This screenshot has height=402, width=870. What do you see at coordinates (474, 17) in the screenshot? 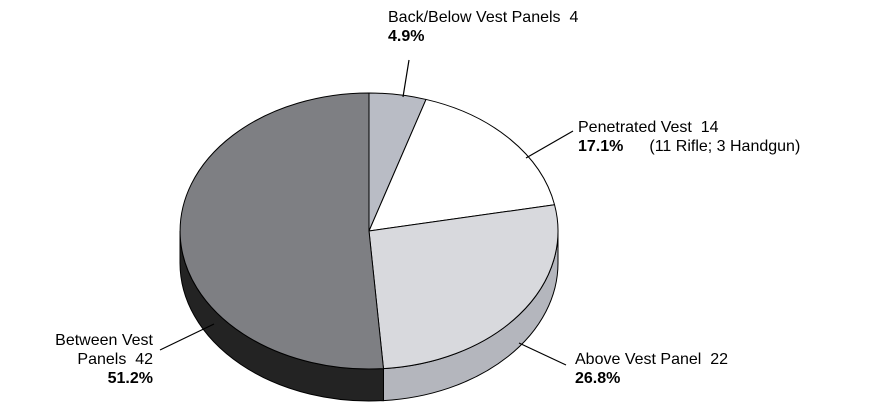
I see `label-back-below-name: Back/Below Vest Panels` at bounding box center [474, 17].